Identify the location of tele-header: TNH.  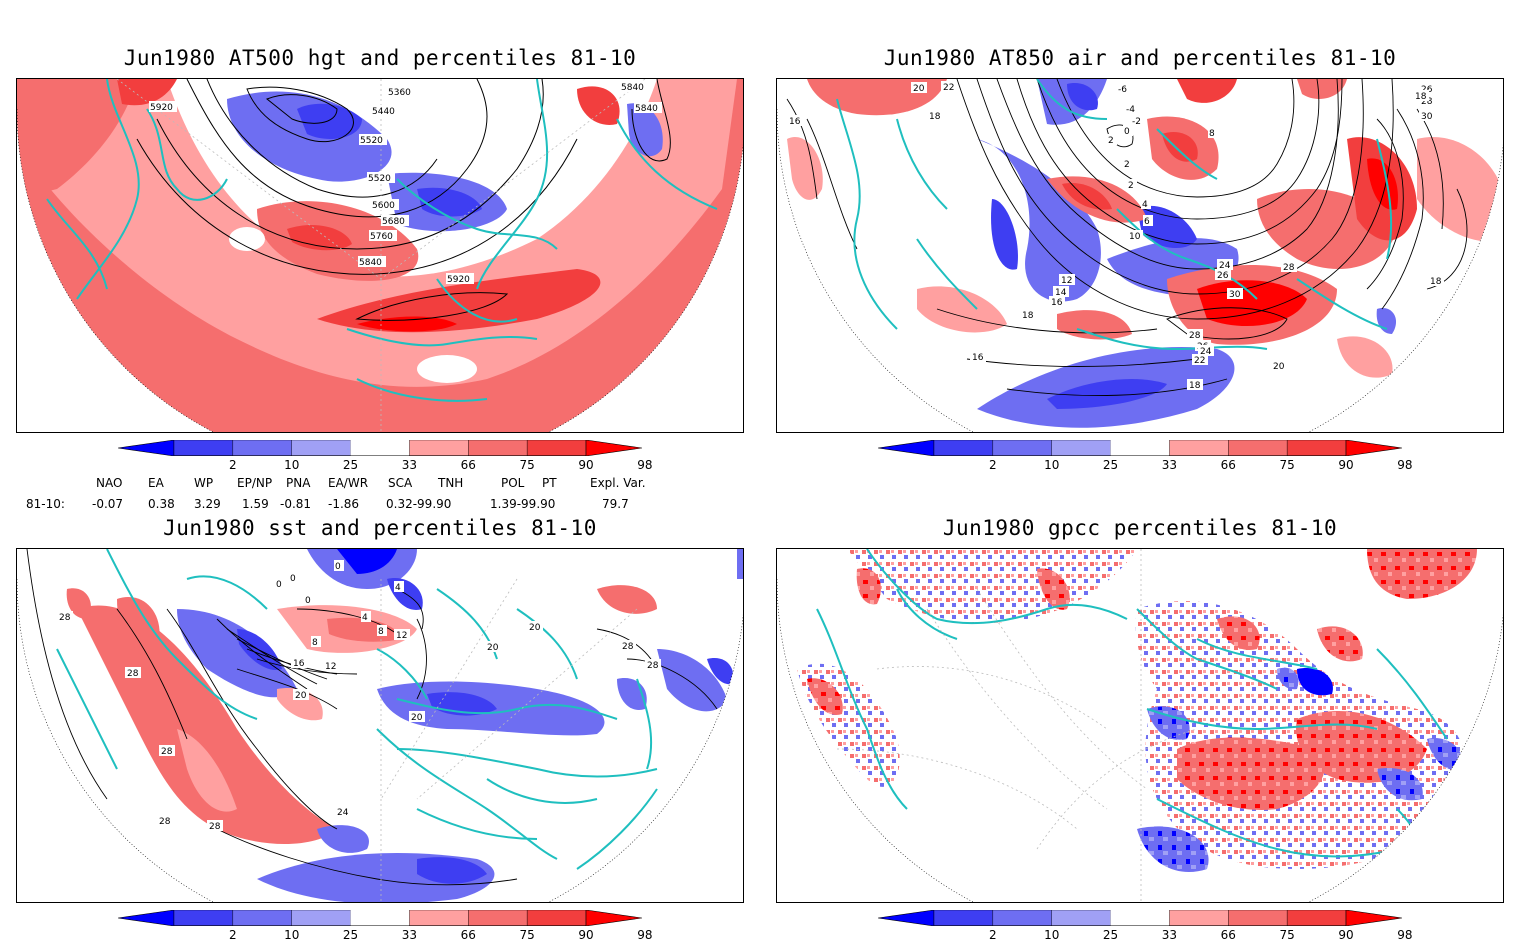
(451, 483).